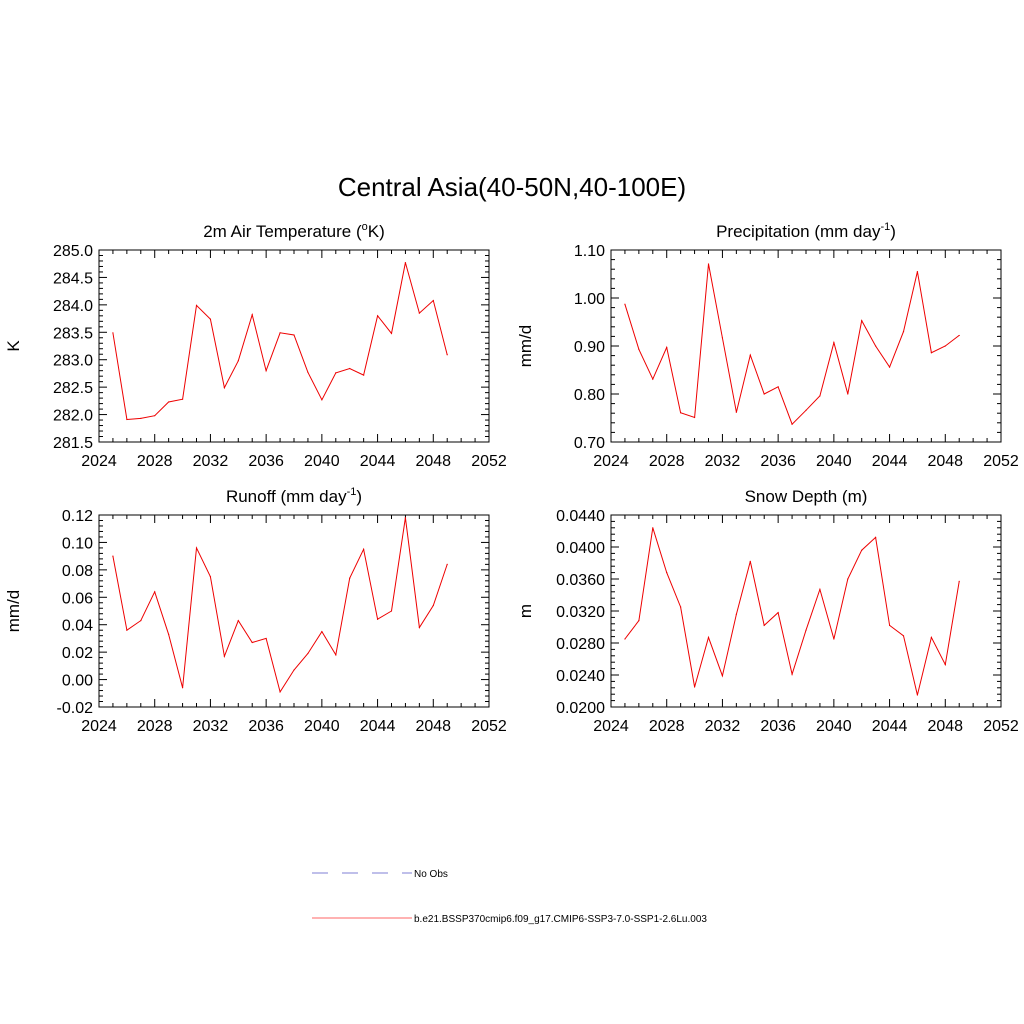 This screenshot has width=1024, height=1024. I want to click on y-tick-label: 0.0200, so click(580, 708).